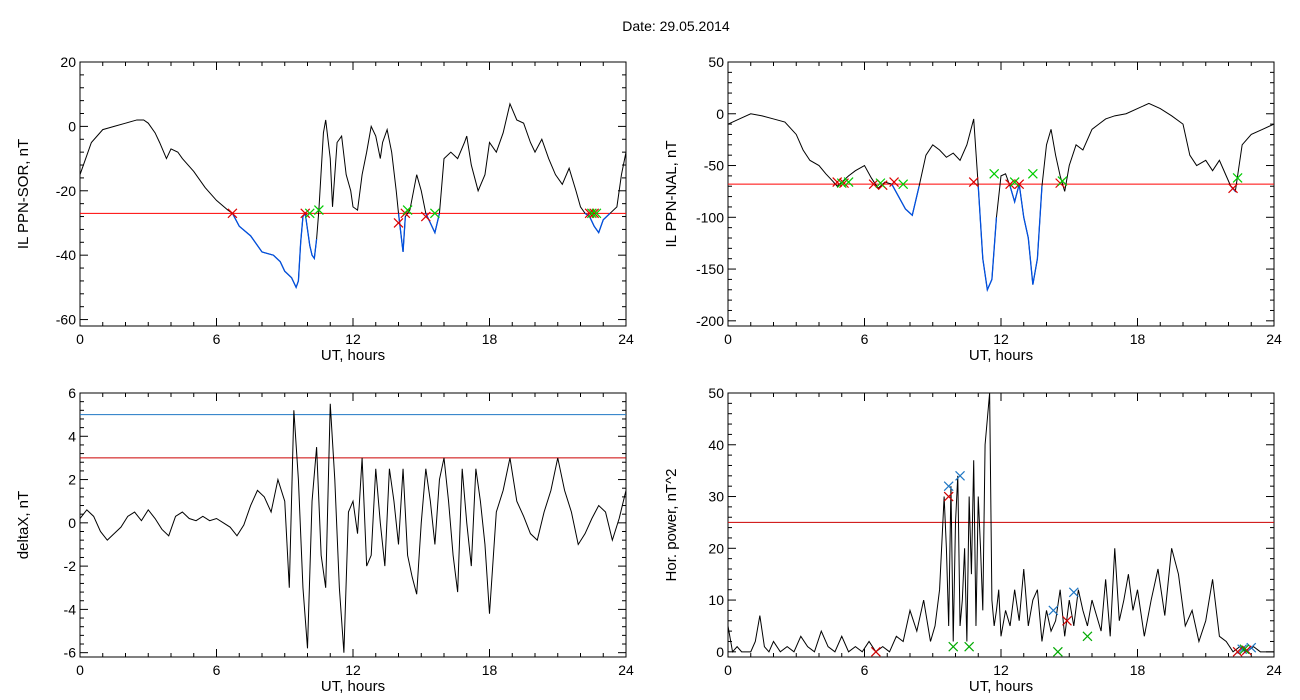 The width and height of the screenshot is (1300, 700). What do you see at coordinates (23, 194) in the screenshot?
I see `y-axis-label: IL PPN-SOR, nT` at bounding box center [23, 194].